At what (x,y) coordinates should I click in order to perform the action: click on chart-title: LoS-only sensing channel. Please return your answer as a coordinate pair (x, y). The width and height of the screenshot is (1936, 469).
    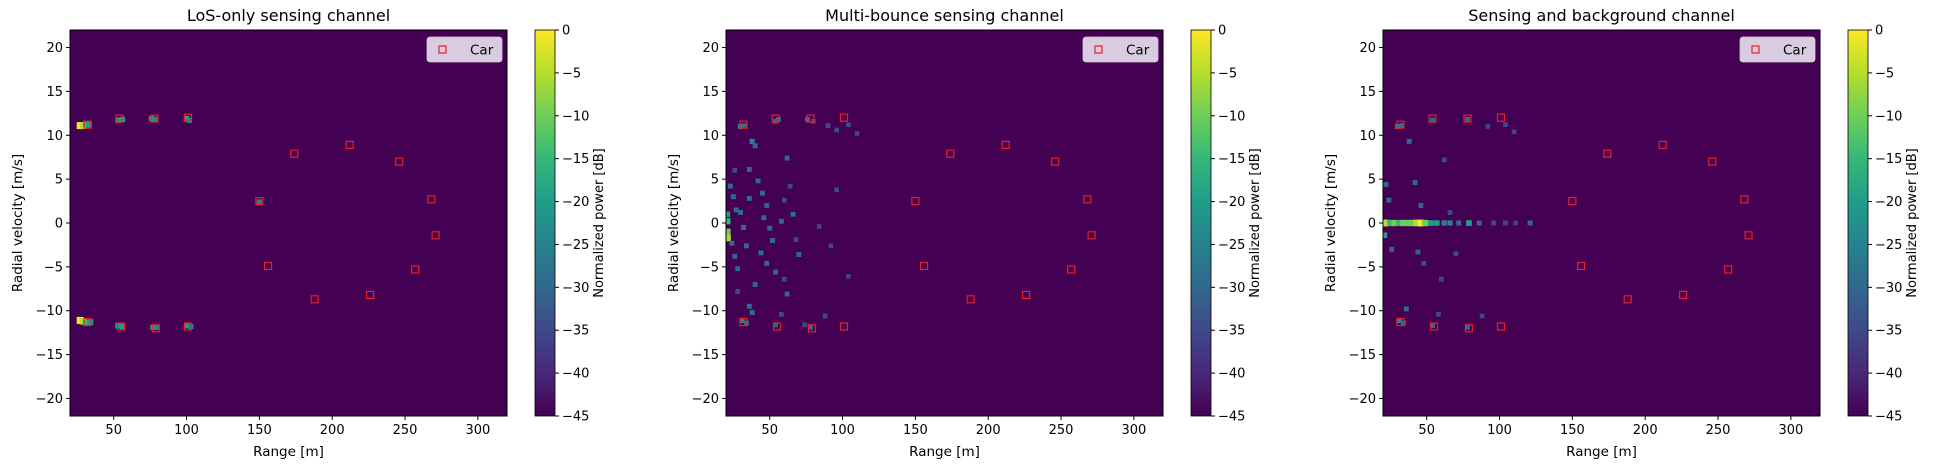
    Looking at the image, I should click on (288, 15).